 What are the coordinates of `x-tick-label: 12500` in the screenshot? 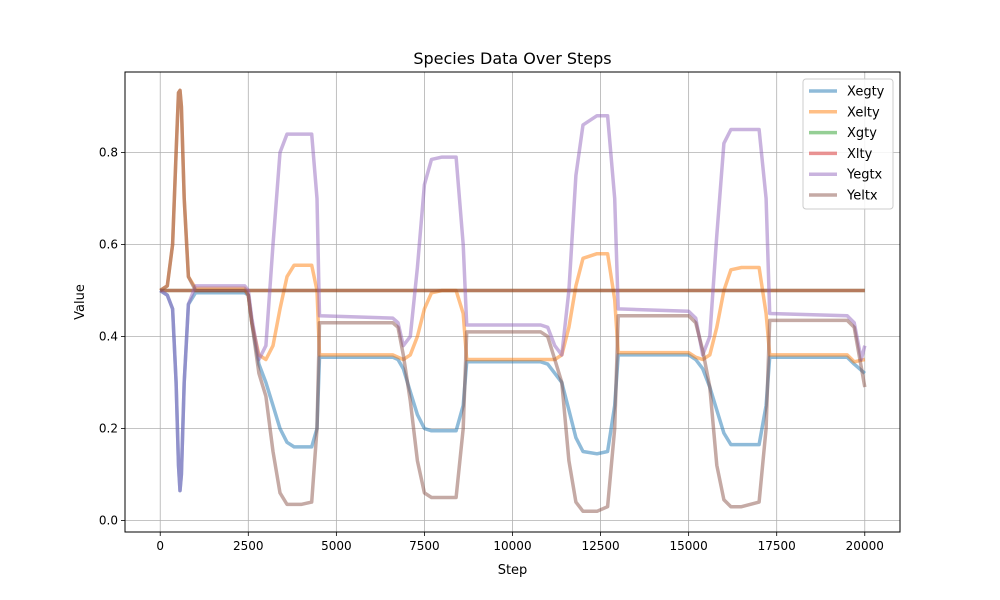 It's located at (600, 546).